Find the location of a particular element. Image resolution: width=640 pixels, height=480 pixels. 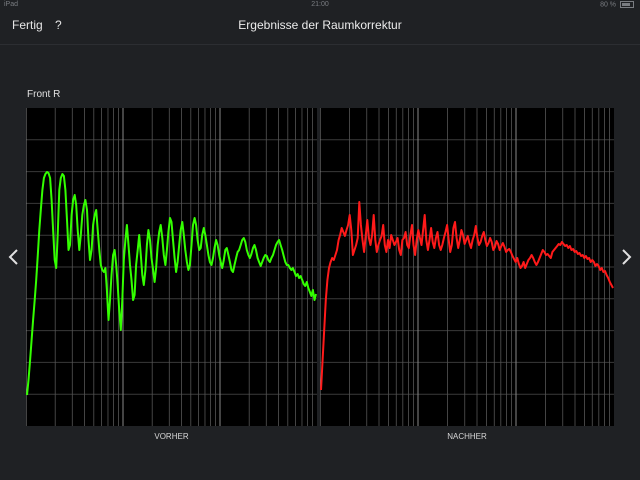

done-button: Fertig is located at coordinates (27, 25).